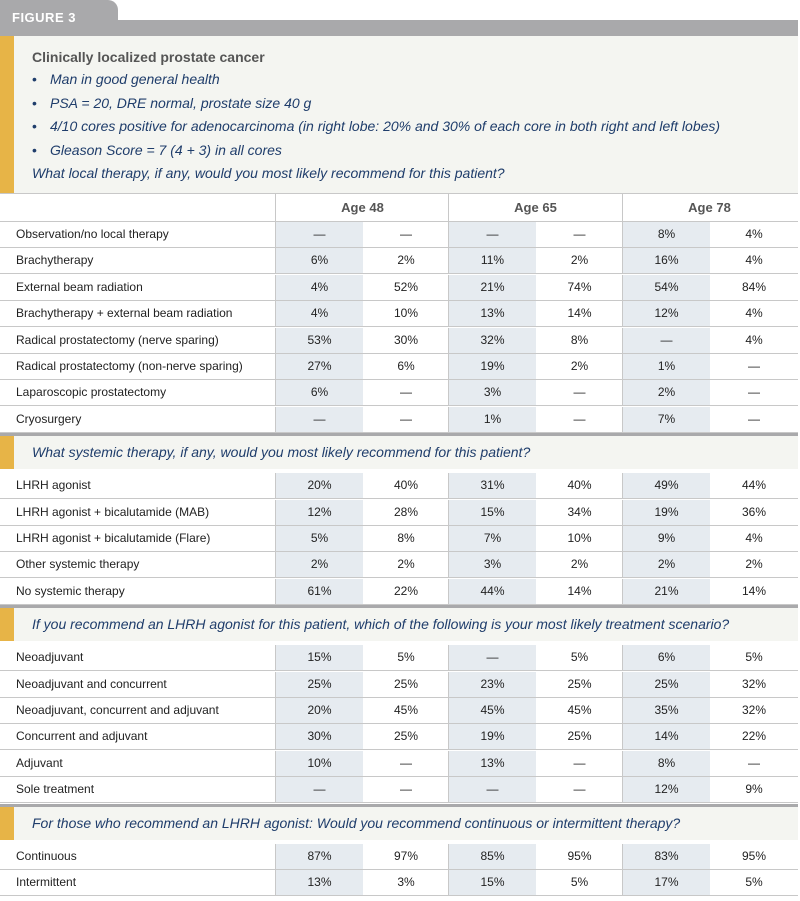  Describe the element at coordinates (117, 710) in the screenshot. I see `row-label: Neoadjuvant, concurrent and adjuvant` at that location.